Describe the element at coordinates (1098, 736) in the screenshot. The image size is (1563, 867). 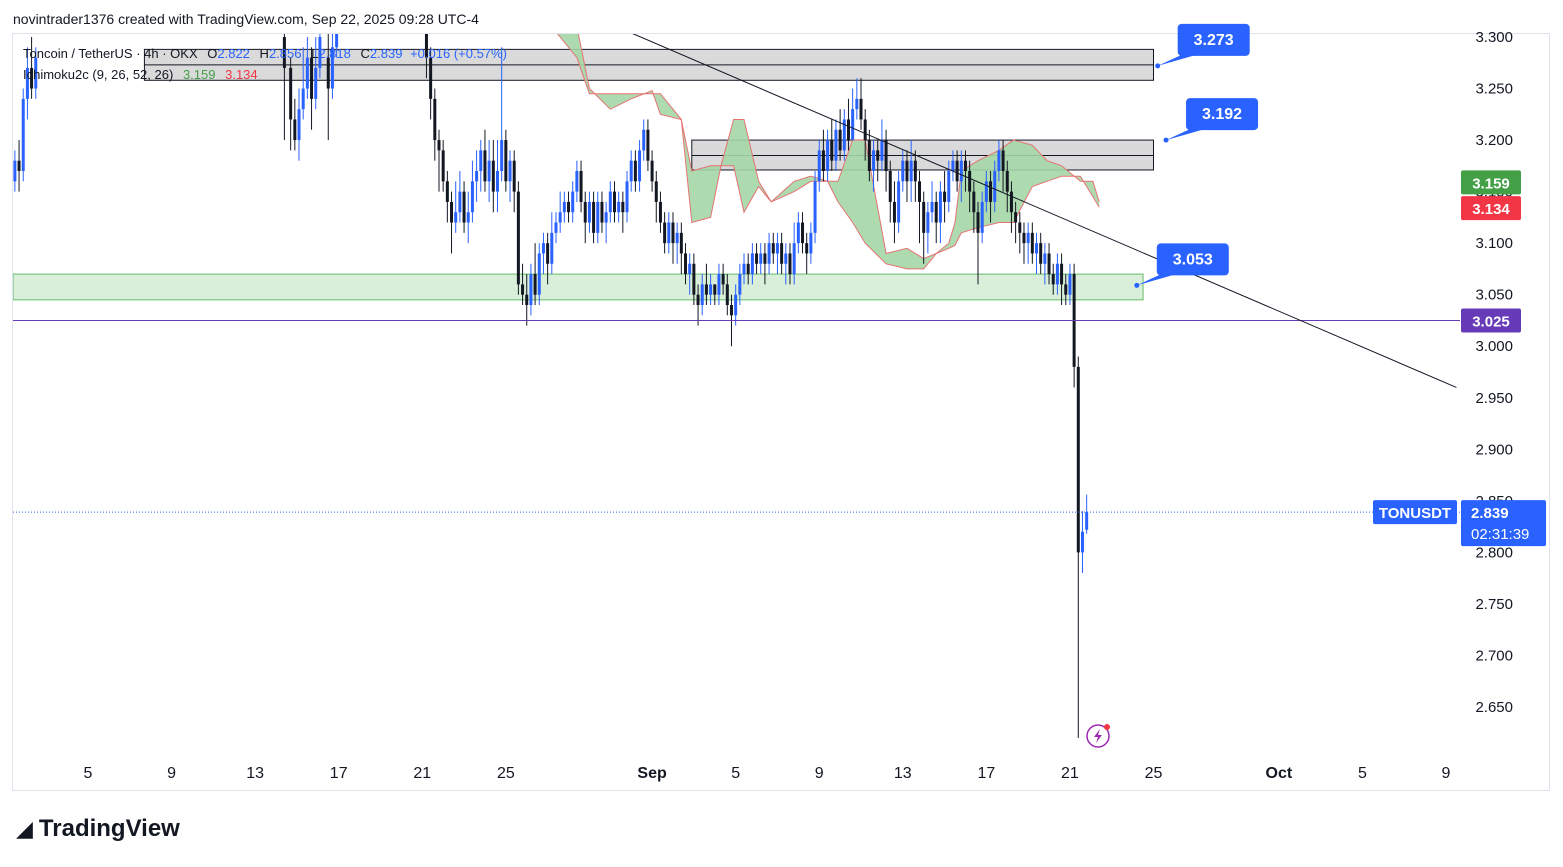
I see `flash-icon` at that location.